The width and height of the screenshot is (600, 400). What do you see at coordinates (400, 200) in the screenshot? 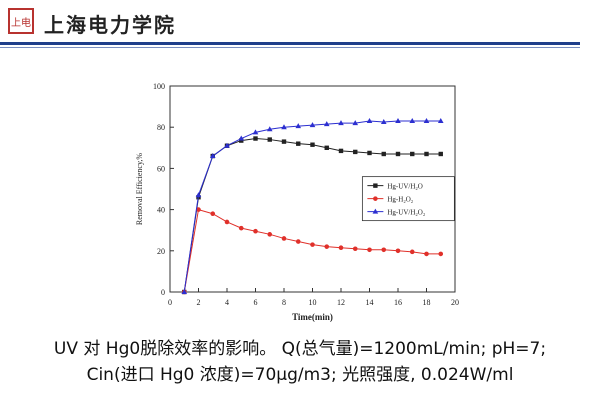
I see `legend-label: Hg-H₂O₂` at bounding box center [400, 200].